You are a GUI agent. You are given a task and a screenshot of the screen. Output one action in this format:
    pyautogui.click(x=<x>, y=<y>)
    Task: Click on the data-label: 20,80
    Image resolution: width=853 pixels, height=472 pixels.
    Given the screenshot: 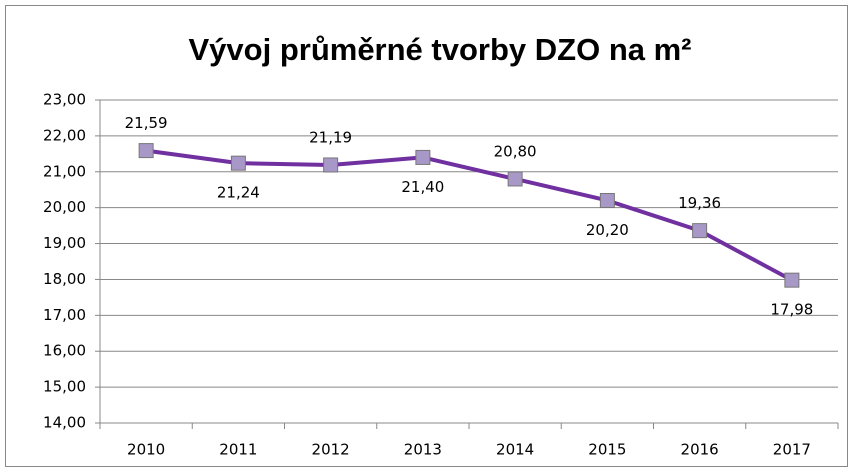 What is the action you would take?
    pyautogui.click(x=515, y=151)
    